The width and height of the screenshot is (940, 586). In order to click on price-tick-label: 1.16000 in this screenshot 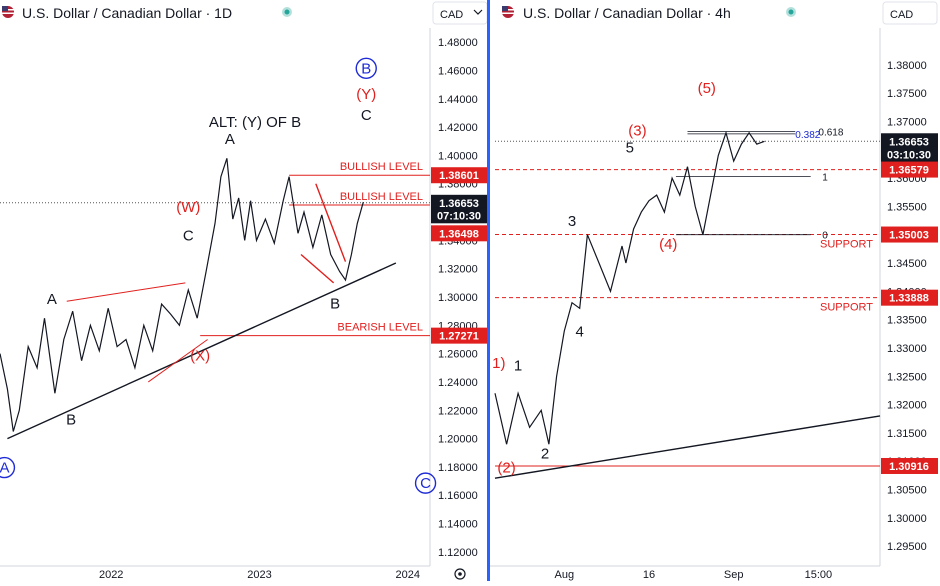, I will do `click(458, 496)`.